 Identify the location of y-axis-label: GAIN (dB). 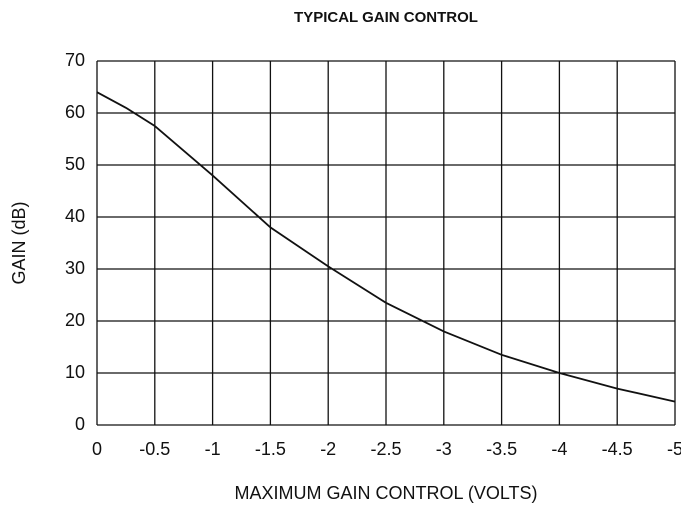
(19, 242).